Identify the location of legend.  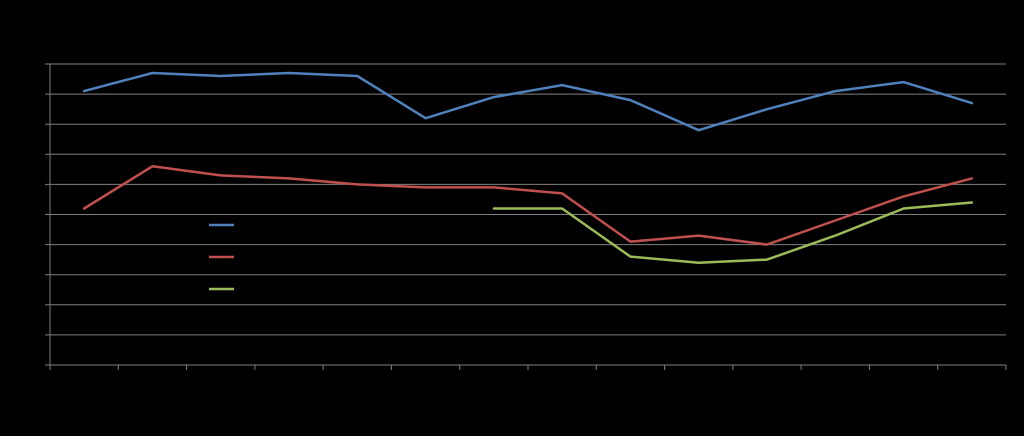
(221, 257).